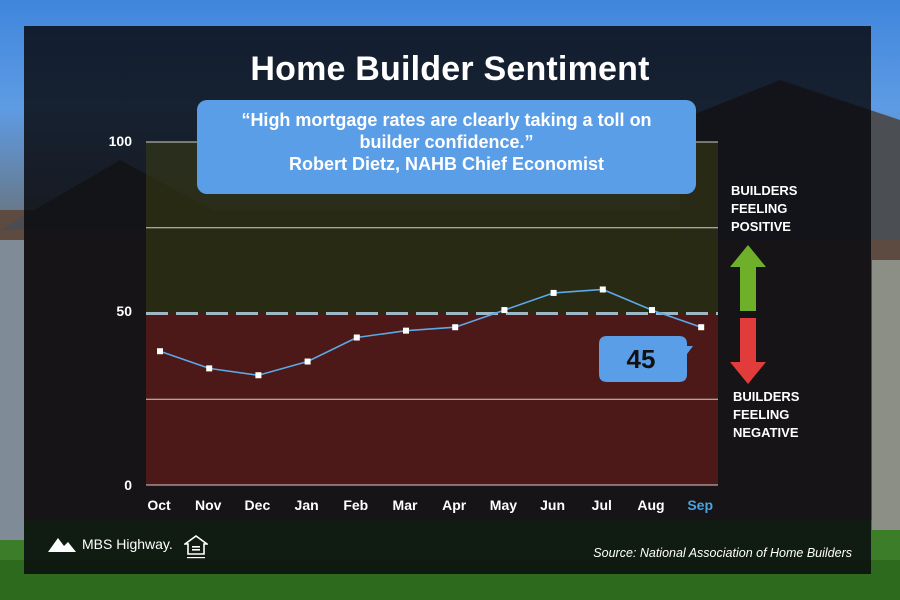 The width and height of the screenshot is (900, 600). Describe the element at coordinates (602, 289) in the screenshot. I see `data-point-jul` at that location.